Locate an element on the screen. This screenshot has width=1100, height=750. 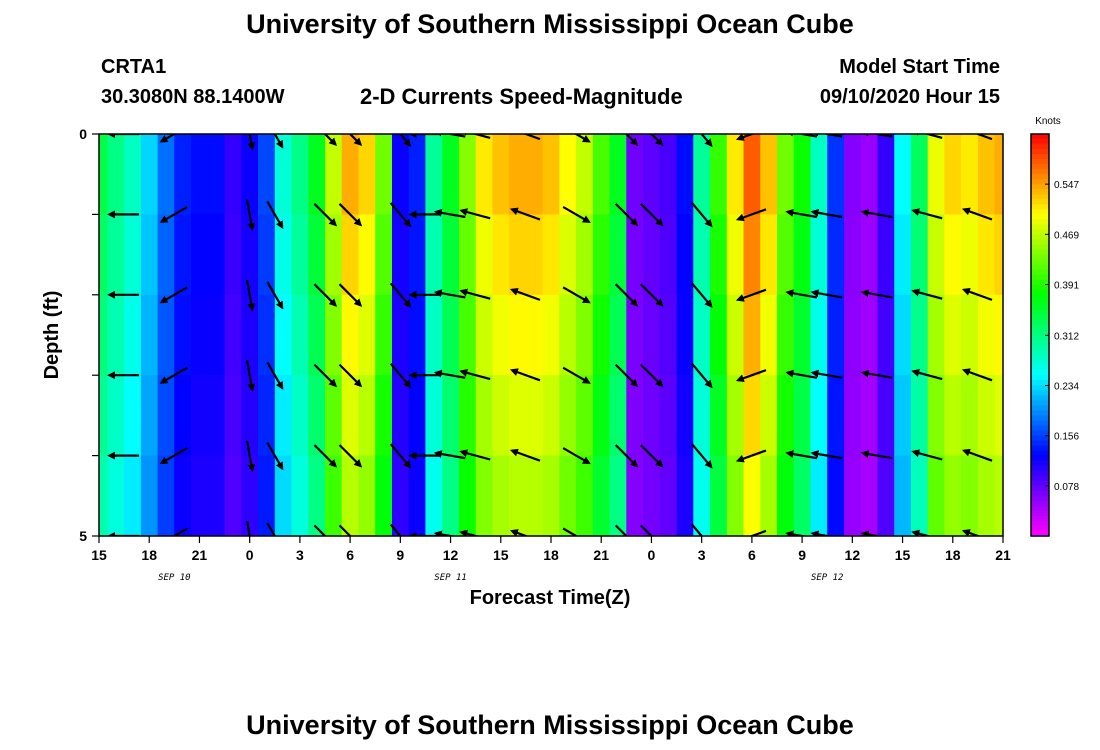
colorbar: 0.547 0.469 0.391 0.312 0.234 0.156 0.078 is located at coordinates (1054, 335).